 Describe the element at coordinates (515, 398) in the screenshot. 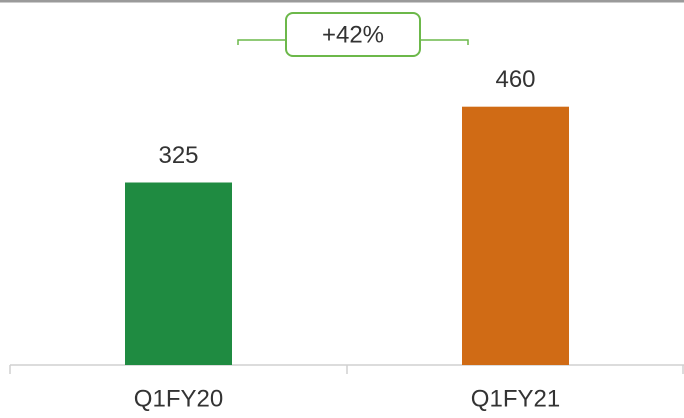

I see `x-tick-label: Q1FY21` at that location.